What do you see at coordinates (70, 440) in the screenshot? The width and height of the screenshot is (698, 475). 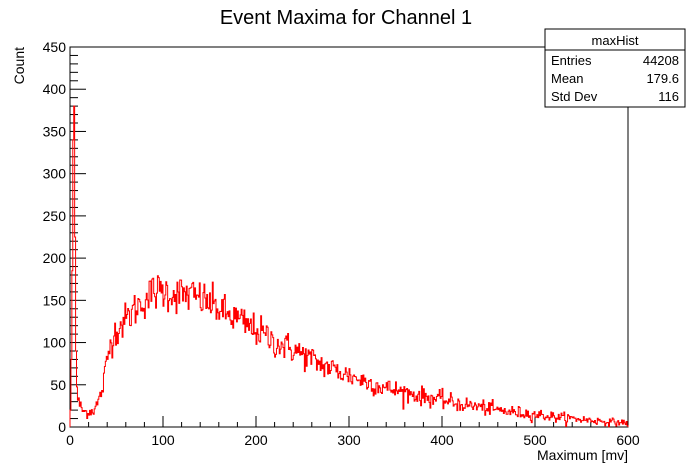 I see `x-tick-label: 0` at bounding box center [70, 440].